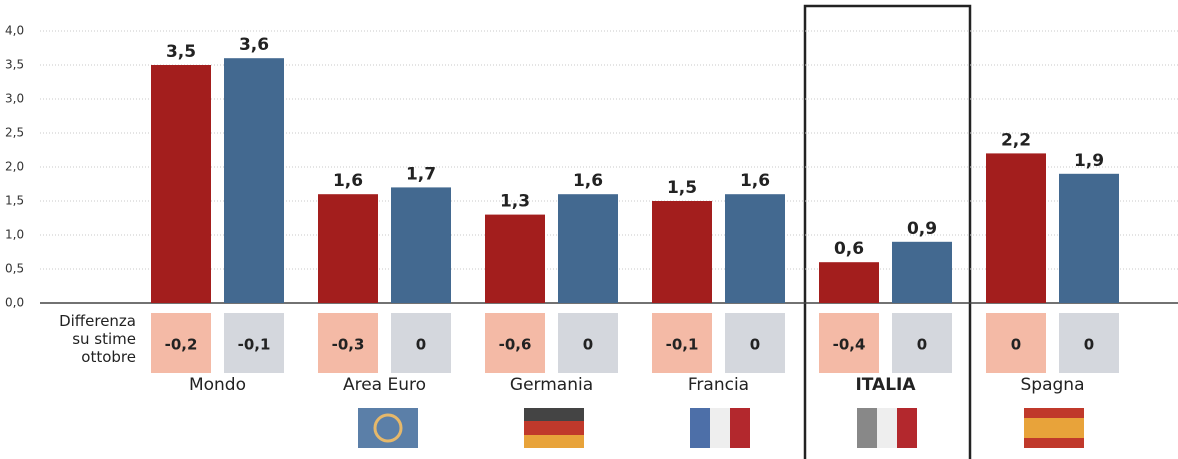 This screenshot has width=1178, height=459. What do you see at coordinates (14, 235) in the screenshot?
I see `y-tick-label: 1,0` at bounding box center [14, 235].